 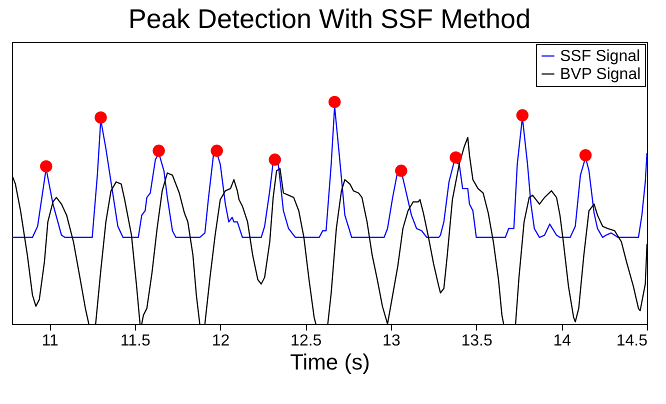 What do you see at coordinates (600, 74) in the screenshot?
I see `legend-label: BVP Signal` at bounding box center [600, 74].